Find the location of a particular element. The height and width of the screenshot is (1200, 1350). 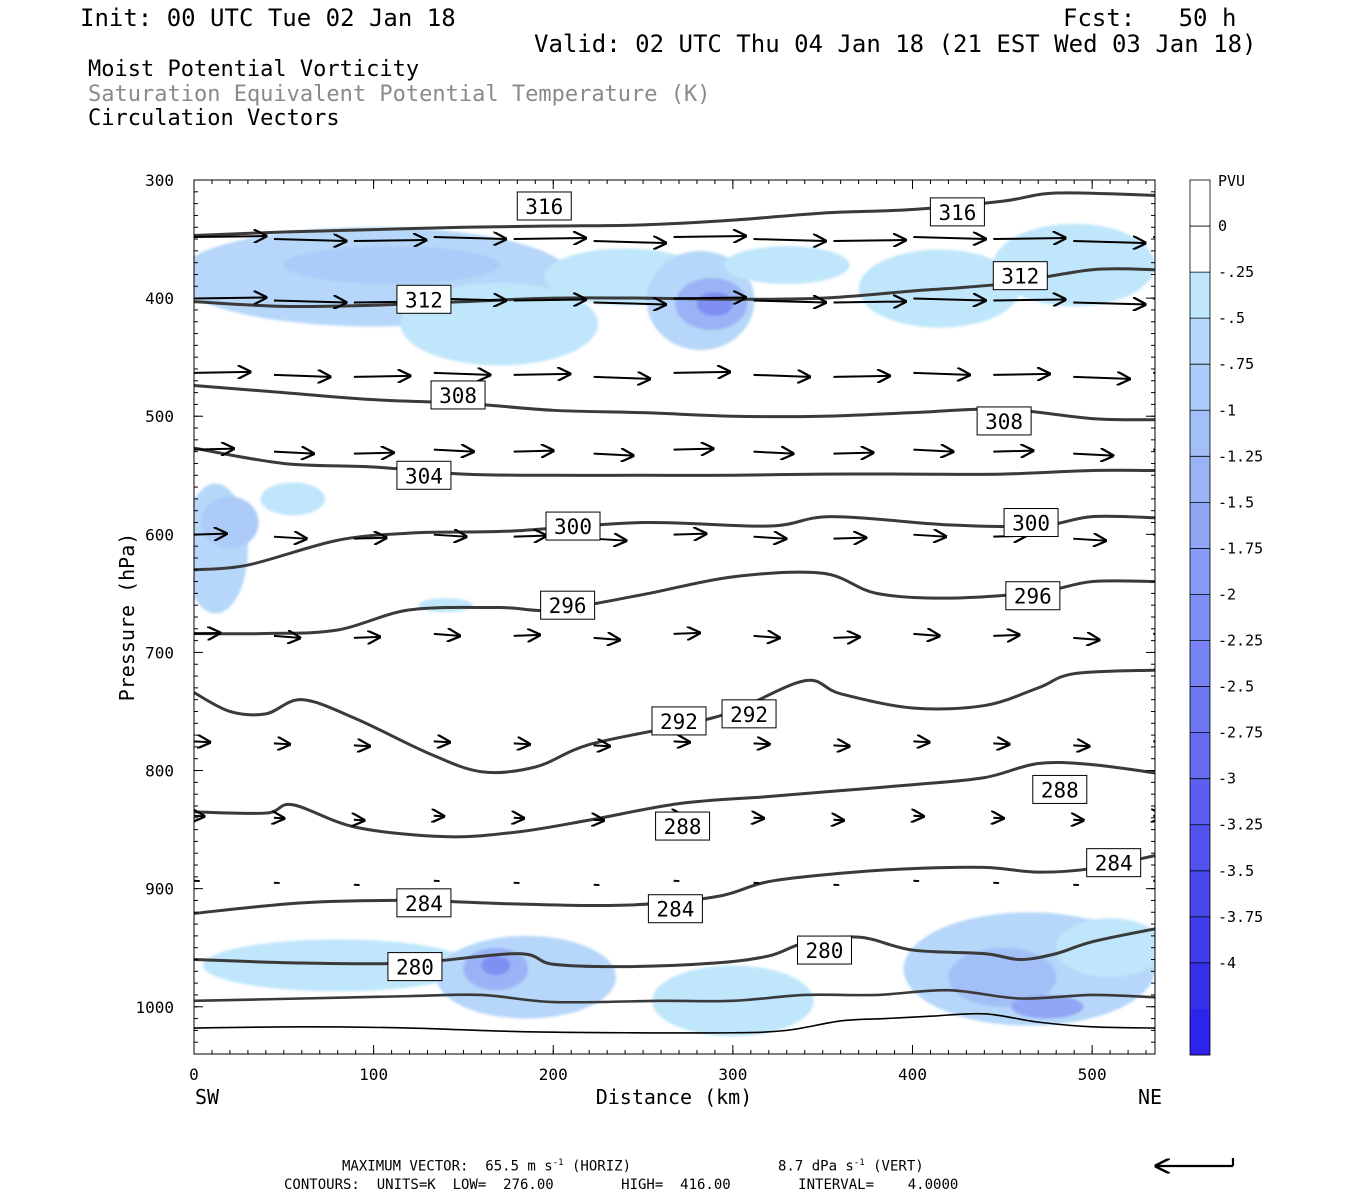

colorbar-title: PVU is located at coordinates (1231, 181).